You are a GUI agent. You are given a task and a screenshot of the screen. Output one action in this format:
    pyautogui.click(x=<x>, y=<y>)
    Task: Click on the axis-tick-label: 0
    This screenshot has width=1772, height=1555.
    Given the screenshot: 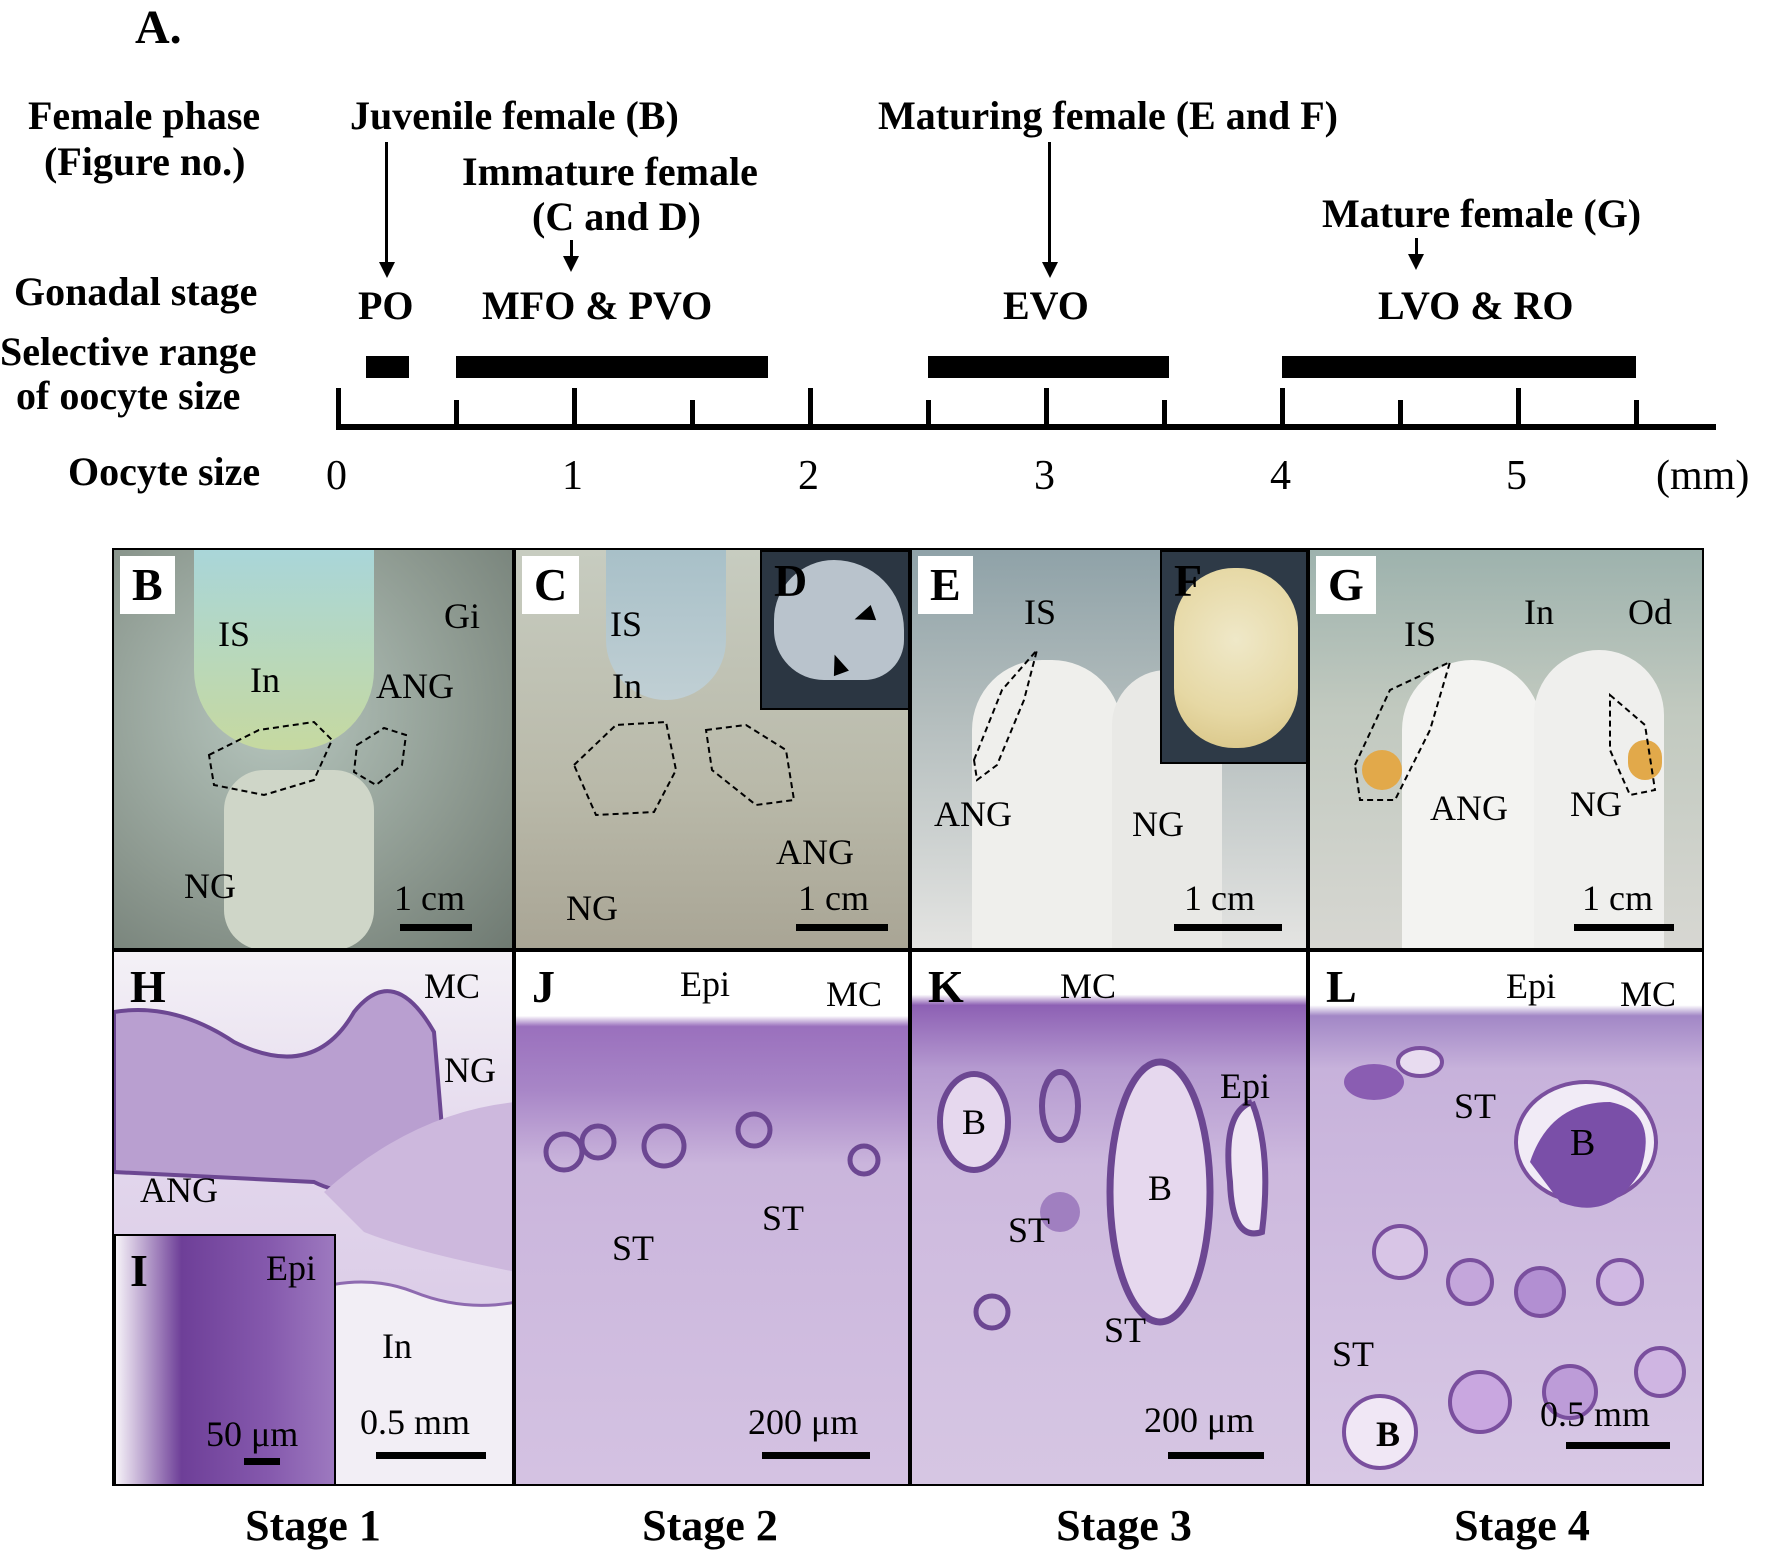 What is the action you would take?
    pyautogui.click(x=336, y=476)
    